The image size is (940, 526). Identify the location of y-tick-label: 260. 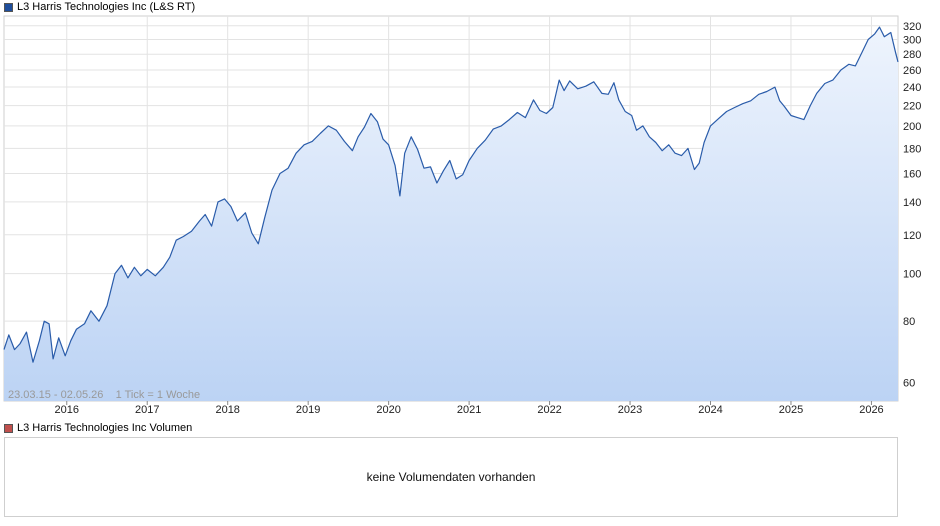
(912, 71).